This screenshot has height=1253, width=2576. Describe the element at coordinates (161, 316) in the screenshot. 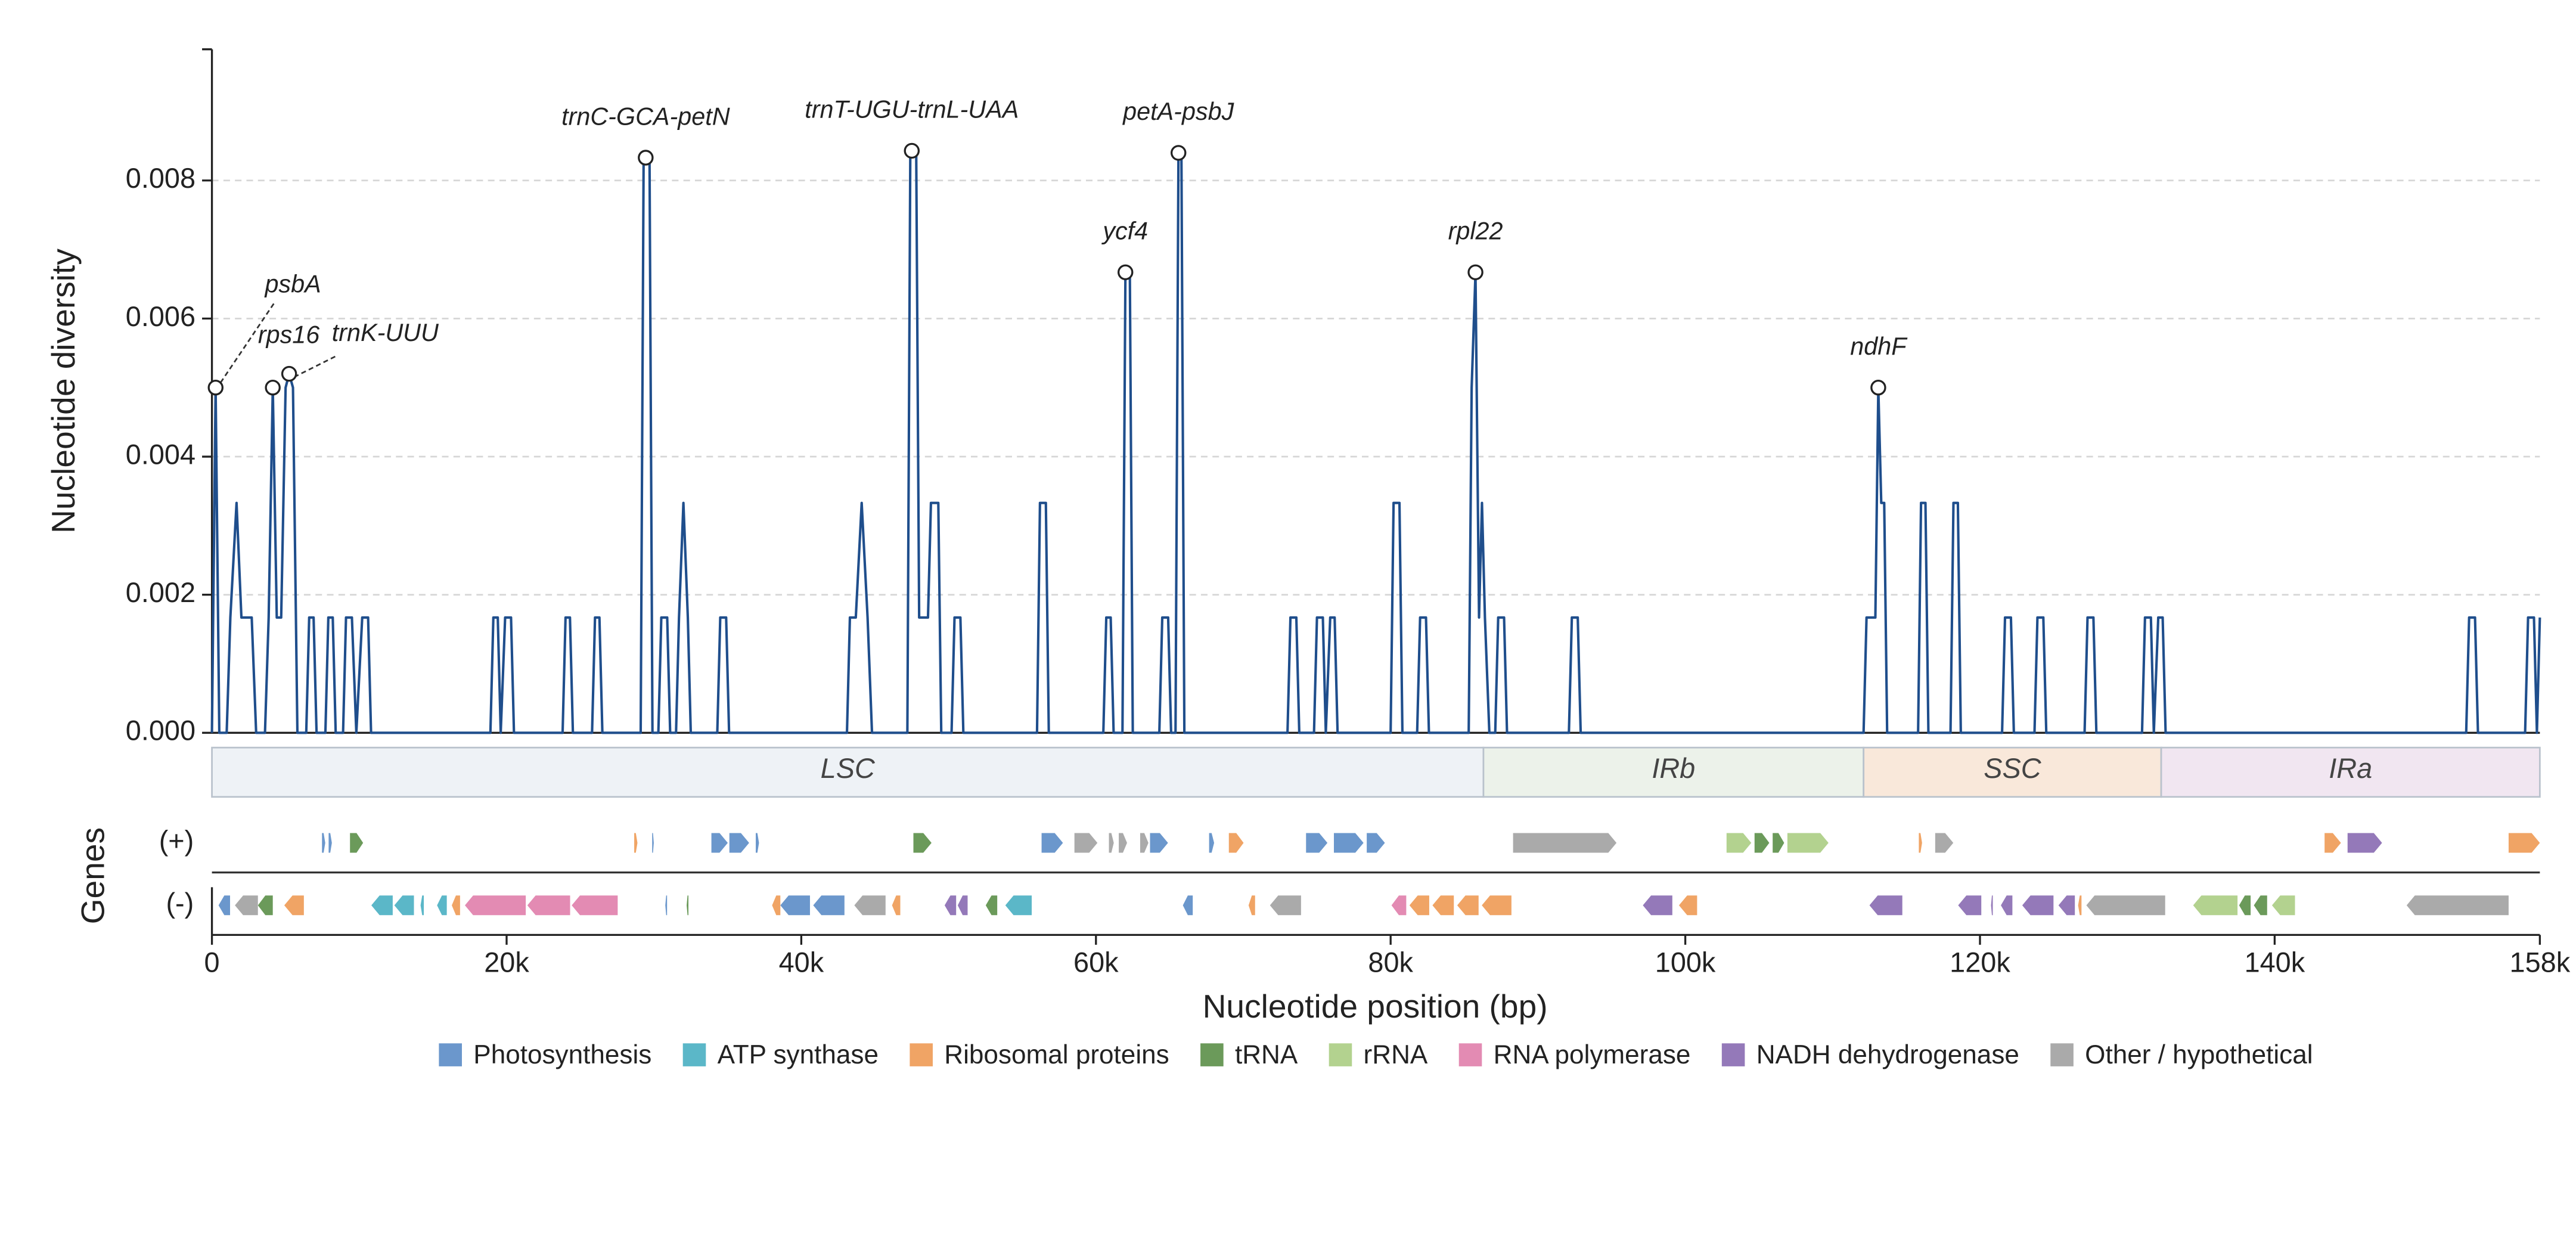

I see `y-tick-label: 0.006` at that location.